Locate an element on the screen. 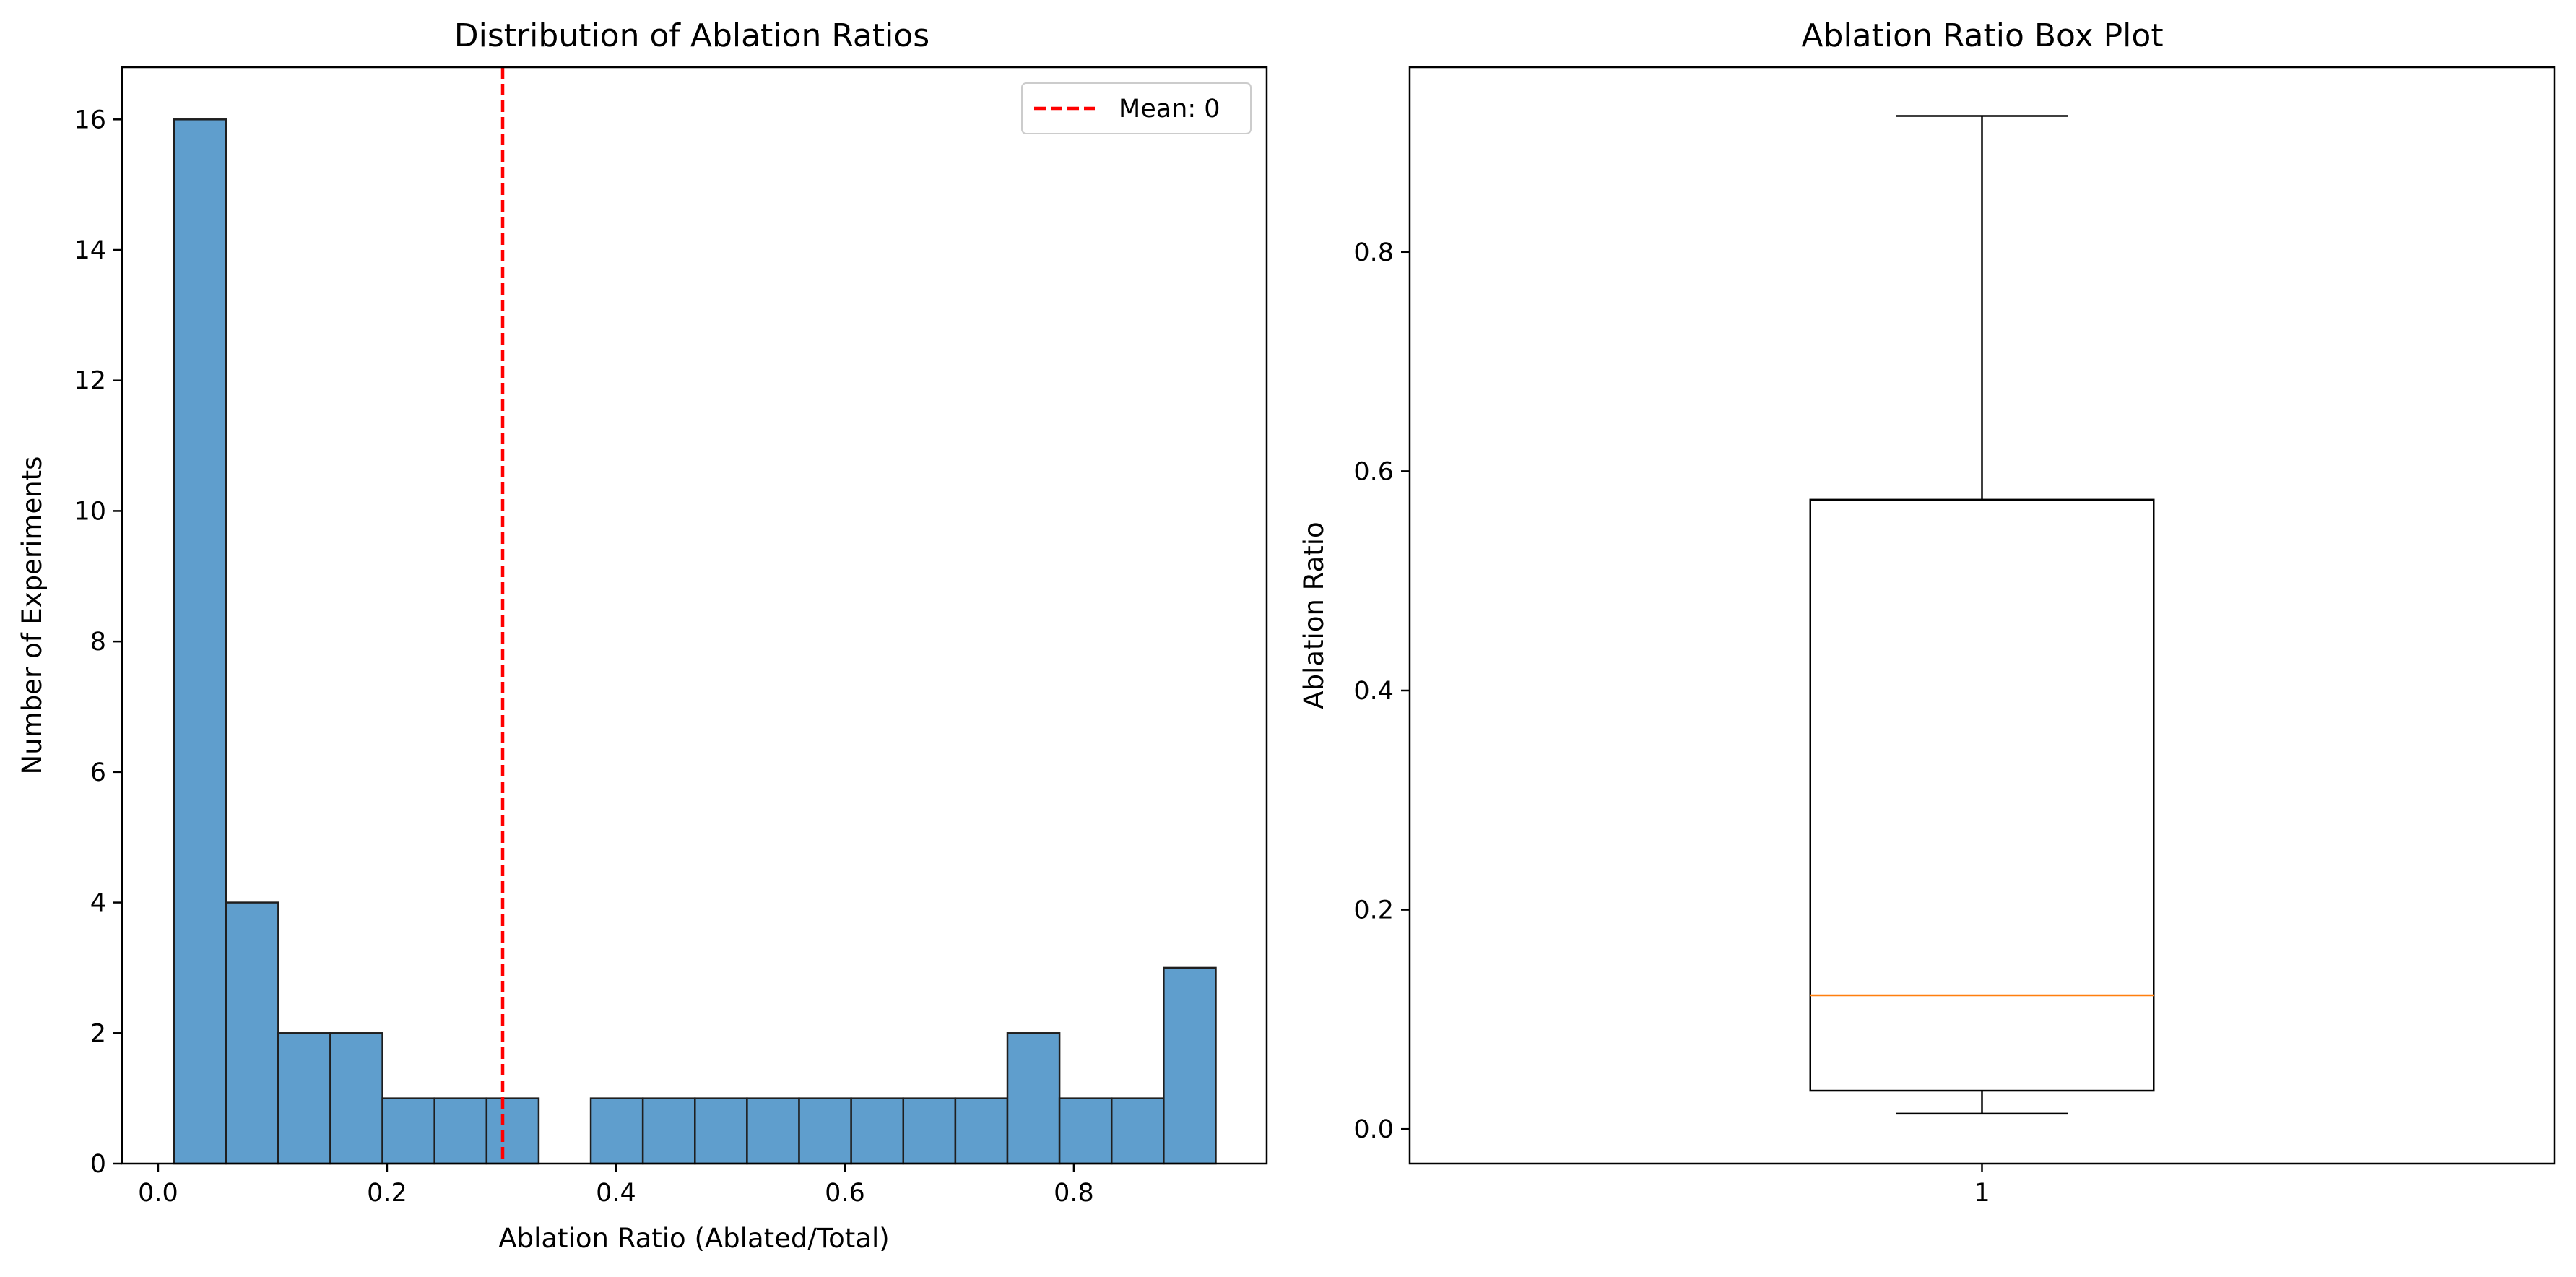 The image size is (2576, 1277). histogram-y-tick-label: 10 is located at coordinates (90, 511).